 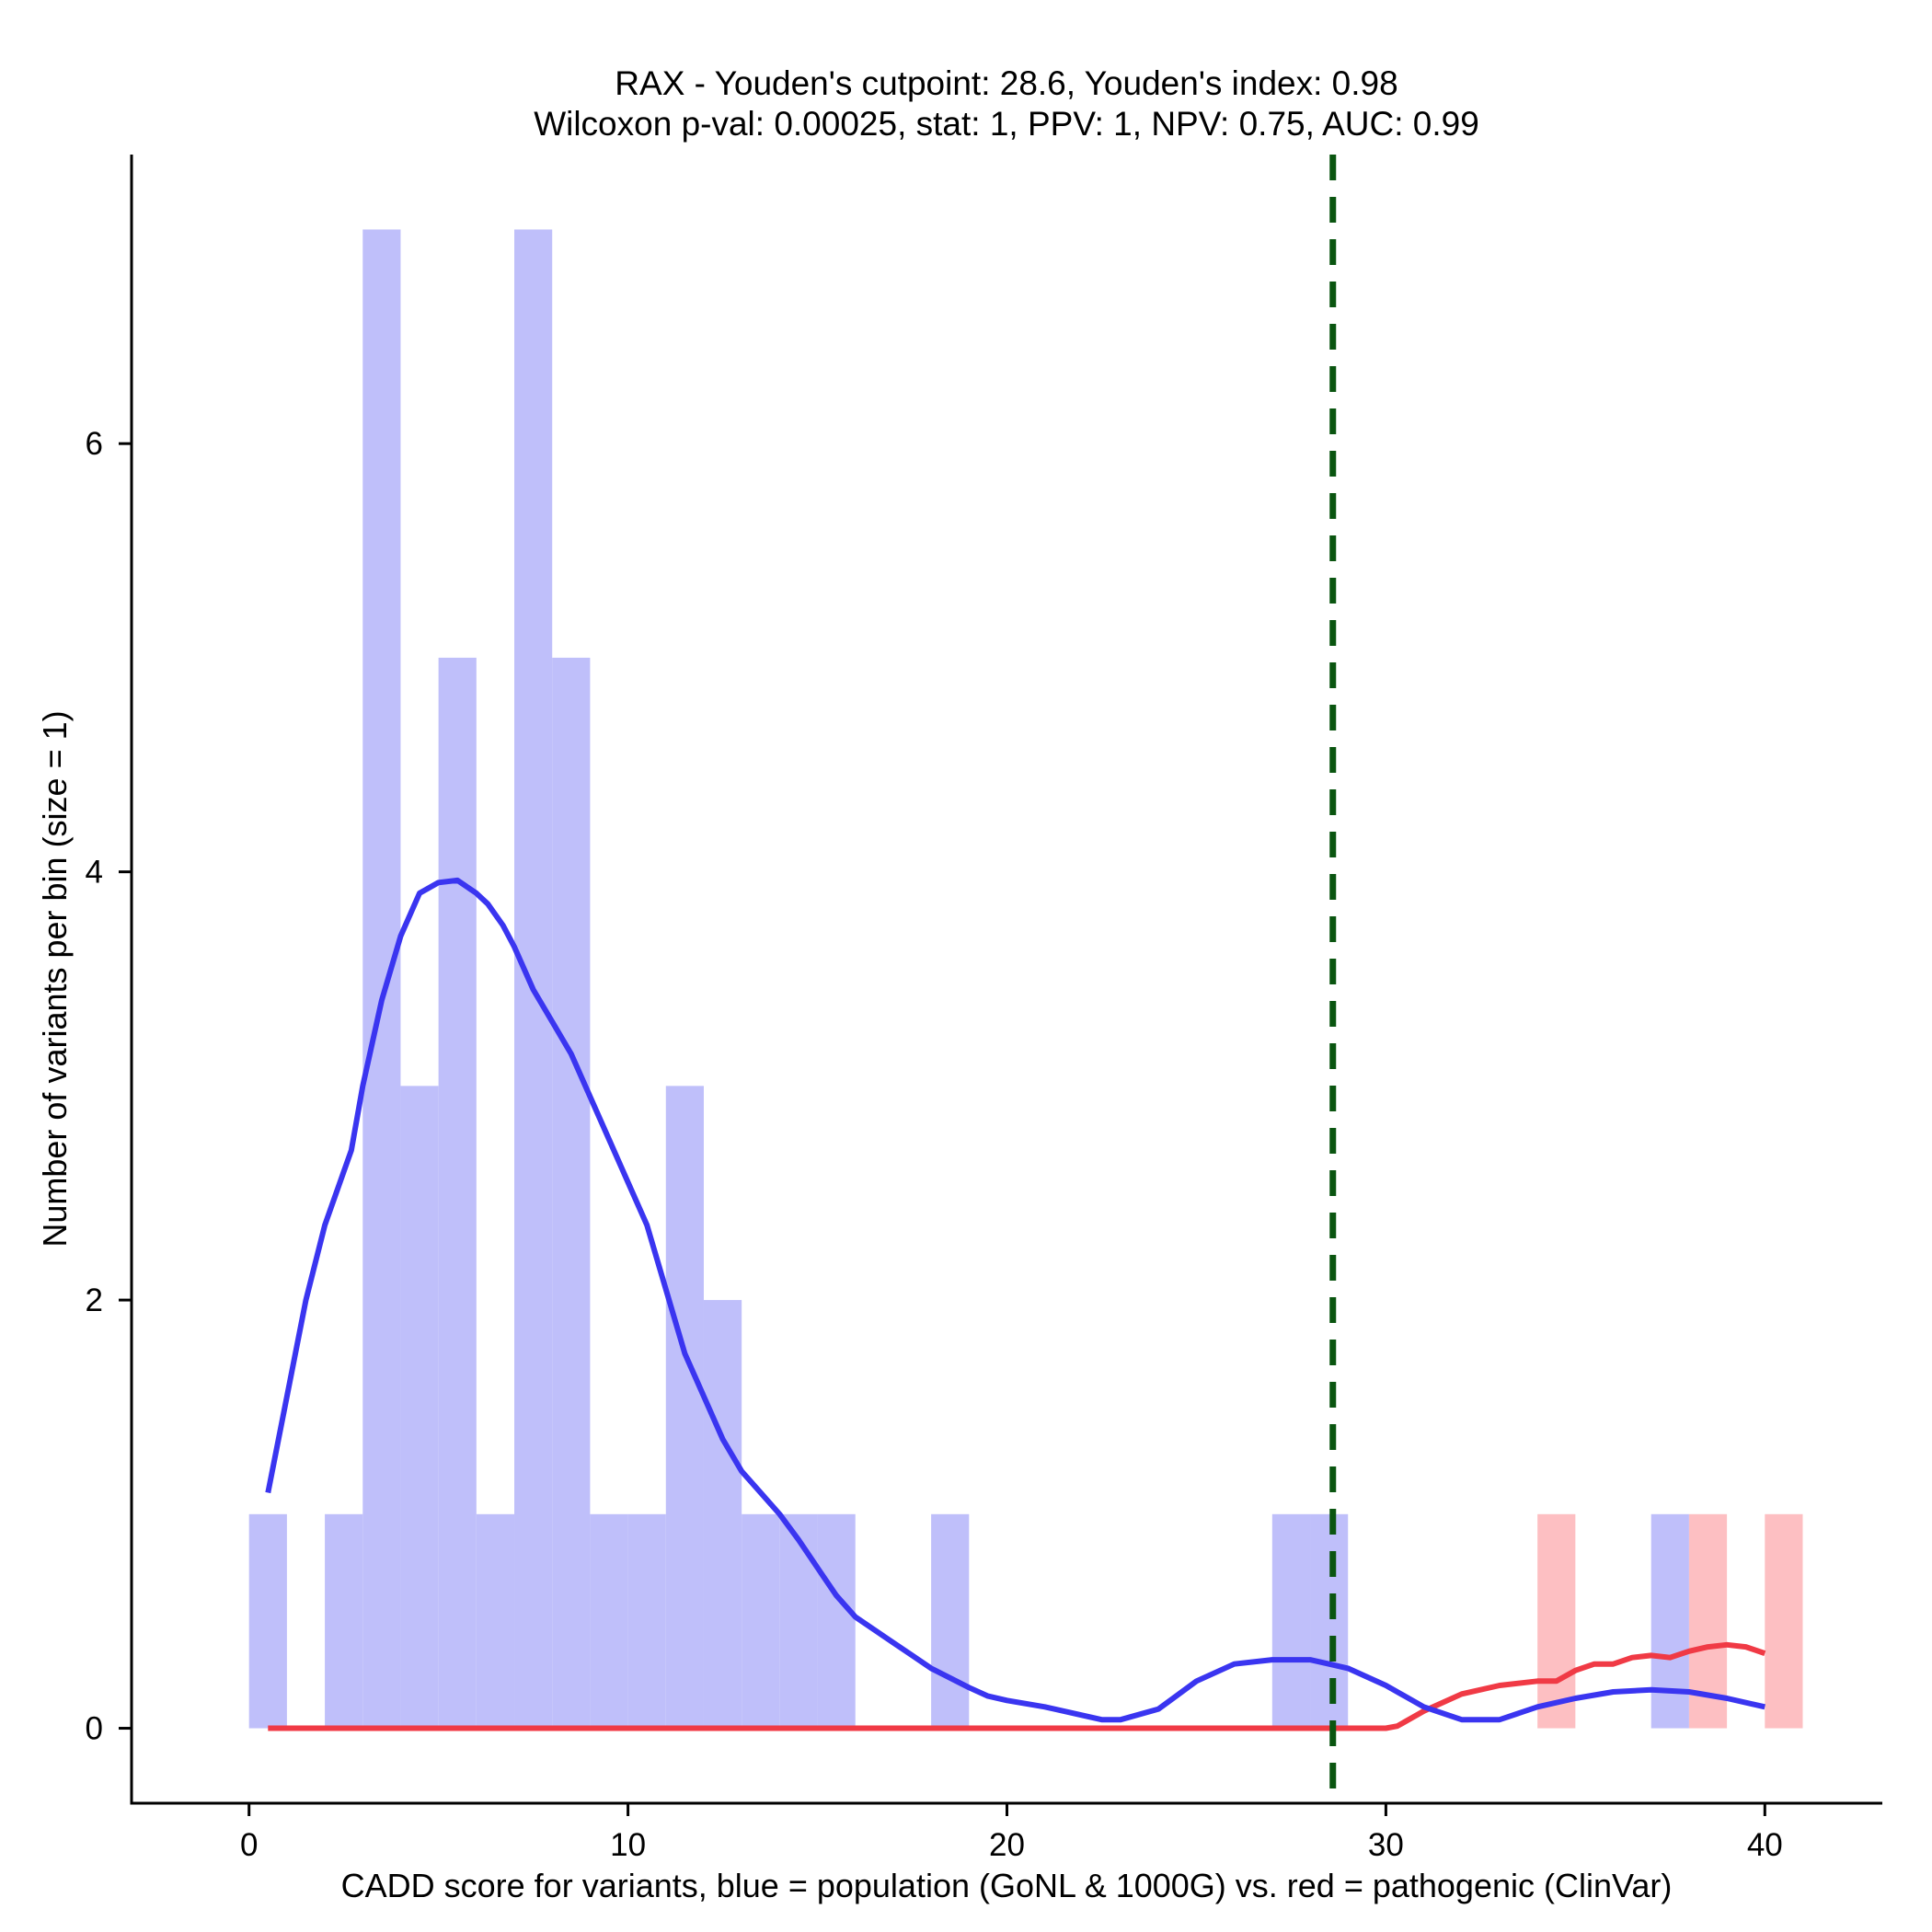 I want to click on pathogenic-density-line, so click(x=1017, y=1686).